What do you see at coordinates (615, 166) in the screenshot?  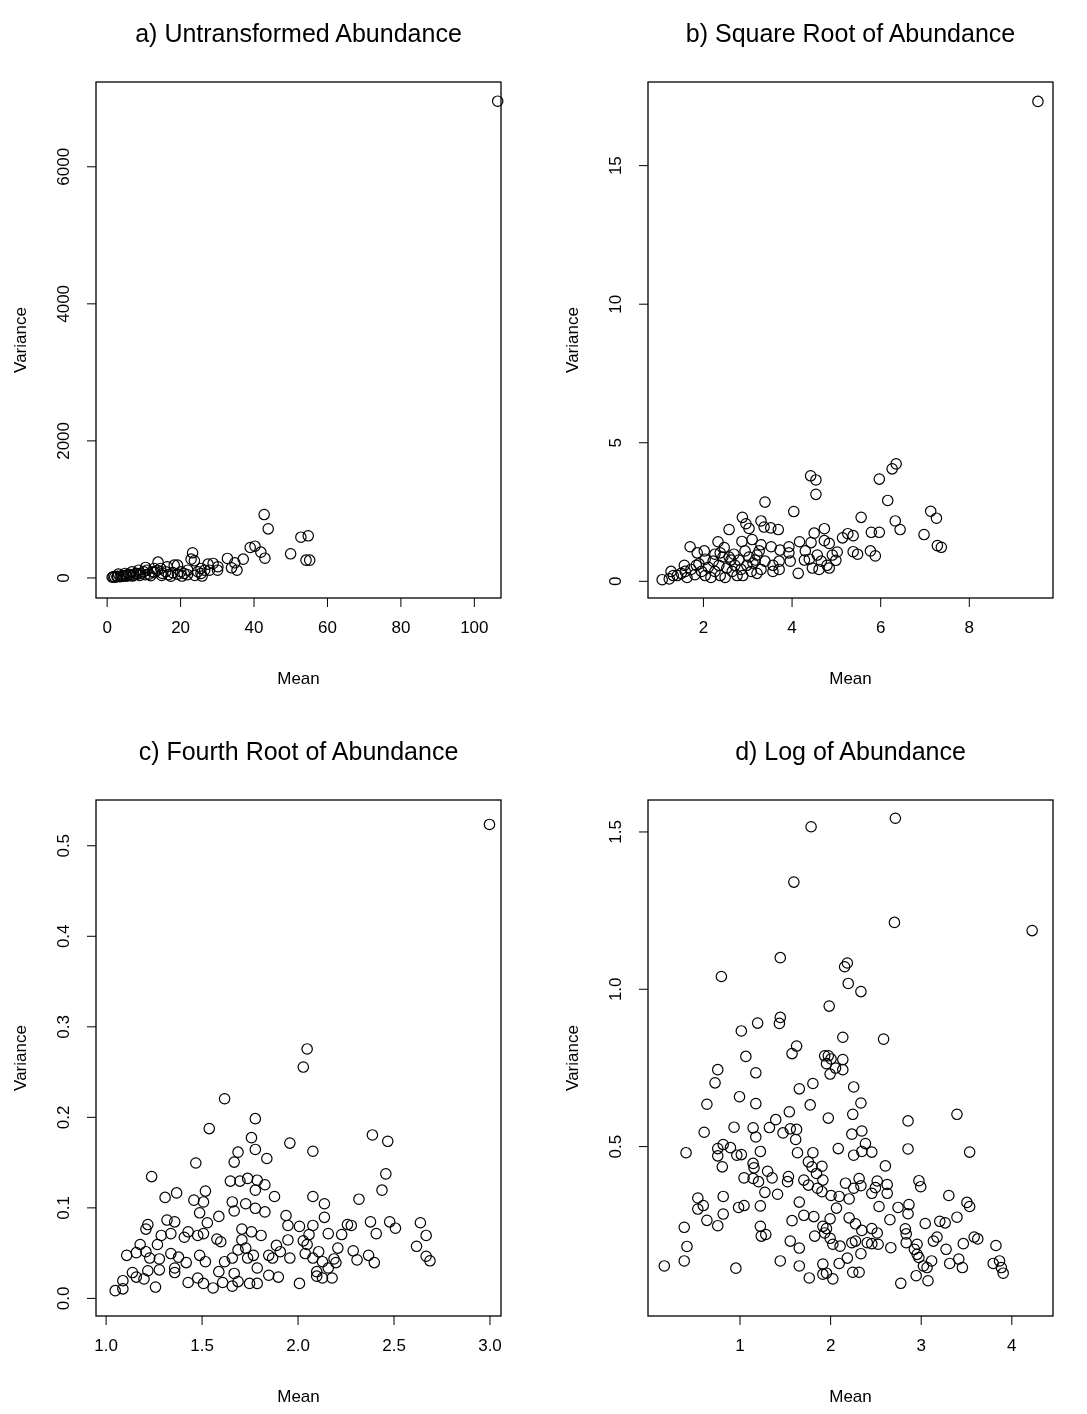 I see `y-tick-label: 15` at bounding box center [615, 166].